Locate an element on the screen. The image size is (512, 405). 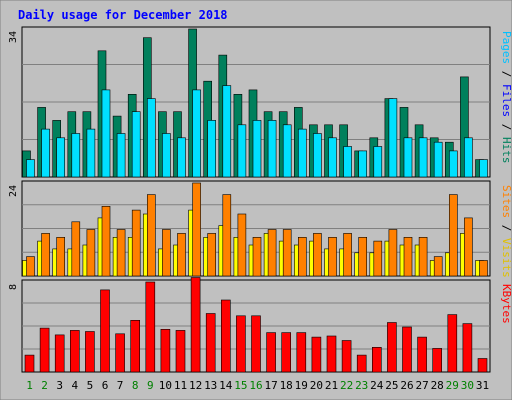
x-tick-label-day-19: 19 is located at coordinates (301, 385).